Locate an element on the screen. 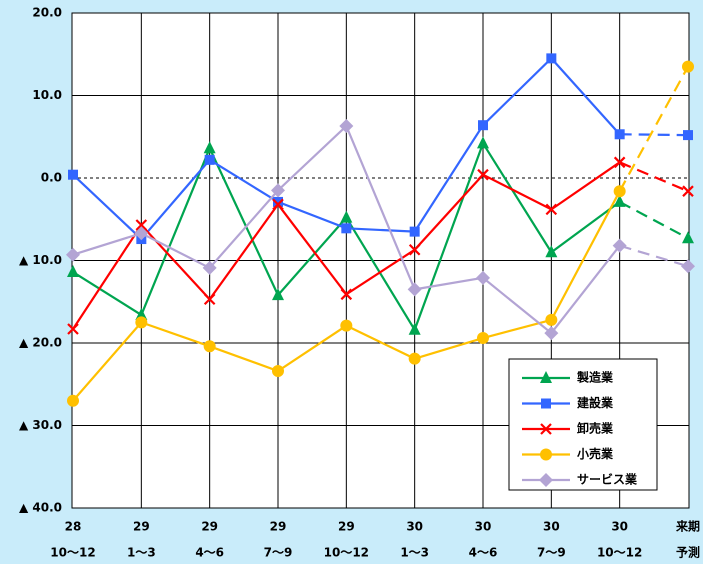 This screenshot has height=564, width=703. y-tick-label: ▲ 40.0 is located at coordinates (40, 508).